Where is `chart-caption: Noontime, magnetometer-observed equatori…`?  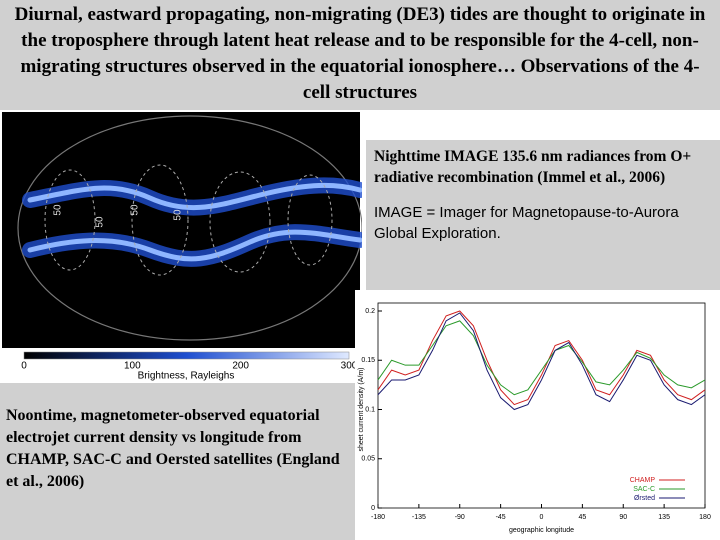 chart-caption: Noontime, magnetometer-observed equatori… is located at coordinates (177, 461).